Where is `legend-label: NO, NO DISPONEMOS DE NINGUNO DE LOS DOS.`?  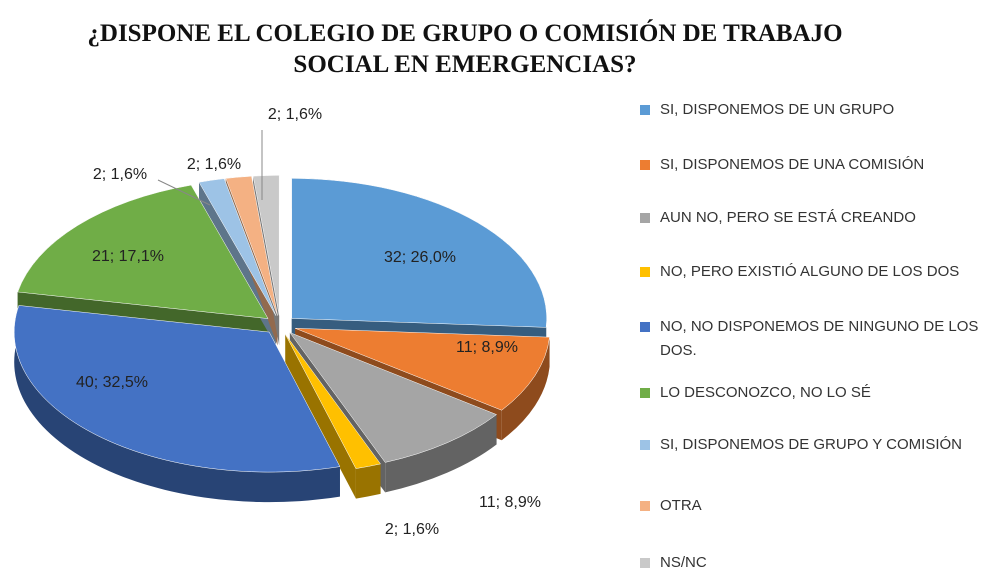
legend-label: NO, NO DISPONEMOS DE NINGUNO DE LOS DOS. is located at coordinates (819, 338).